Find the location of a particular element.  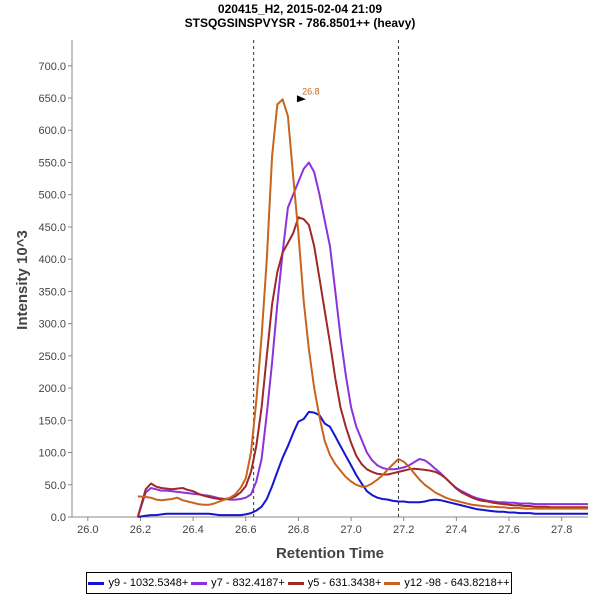

x-tick-label: 26.8 is located at coordinates (298, 530).